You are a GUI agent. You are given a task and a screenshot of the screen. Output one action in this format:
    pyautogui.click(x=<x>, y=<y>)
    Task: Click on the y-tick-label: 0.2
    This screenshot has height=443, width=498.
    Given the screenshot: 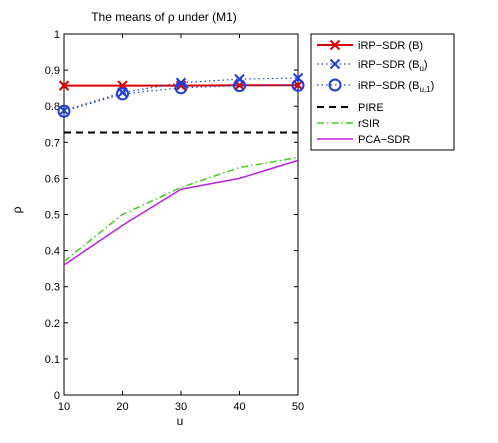 What is the action you would take?
    pyautogui.click(x=52, y=324)
    